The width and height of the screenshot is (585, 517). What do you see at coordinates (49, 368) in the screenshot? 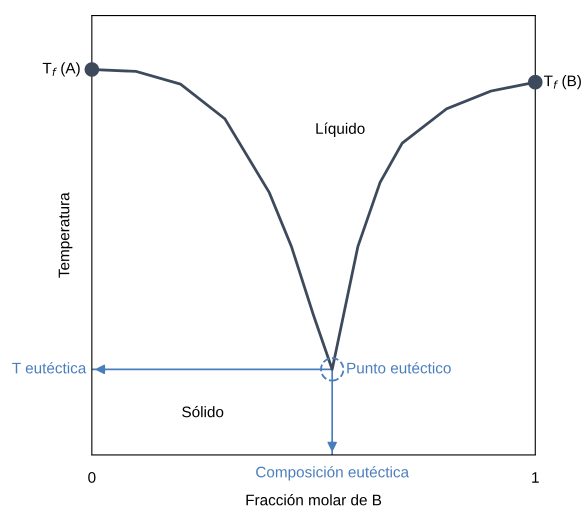
I see `ref-line-label: T eutéctica` at bounding box center [49, 368].